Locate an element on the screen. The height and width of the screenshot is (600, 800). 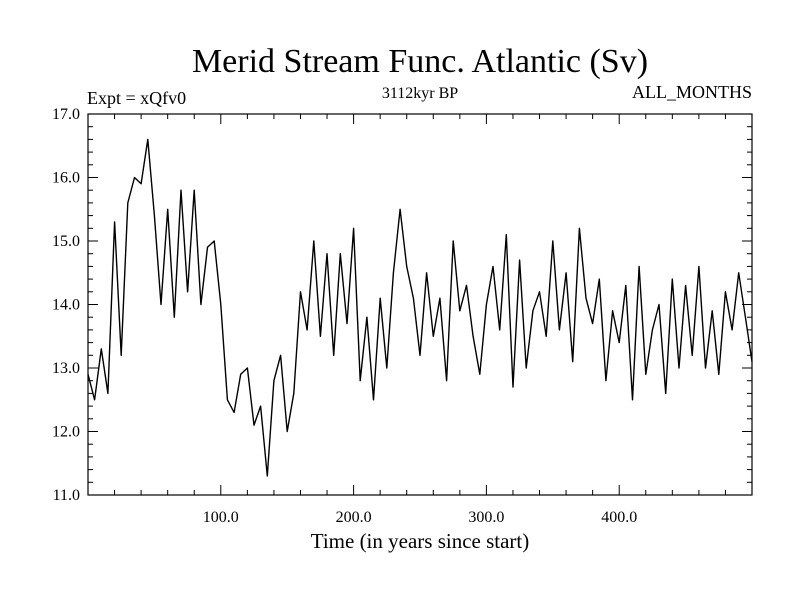
x-tick-label: 200.0 is located at coordinates (354, 517).